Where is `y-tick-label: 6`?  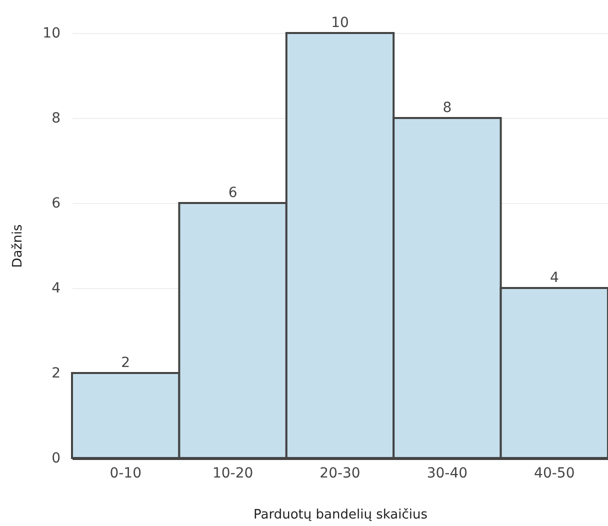 y-tick-label: 6 is located at coordinates (56, 204).